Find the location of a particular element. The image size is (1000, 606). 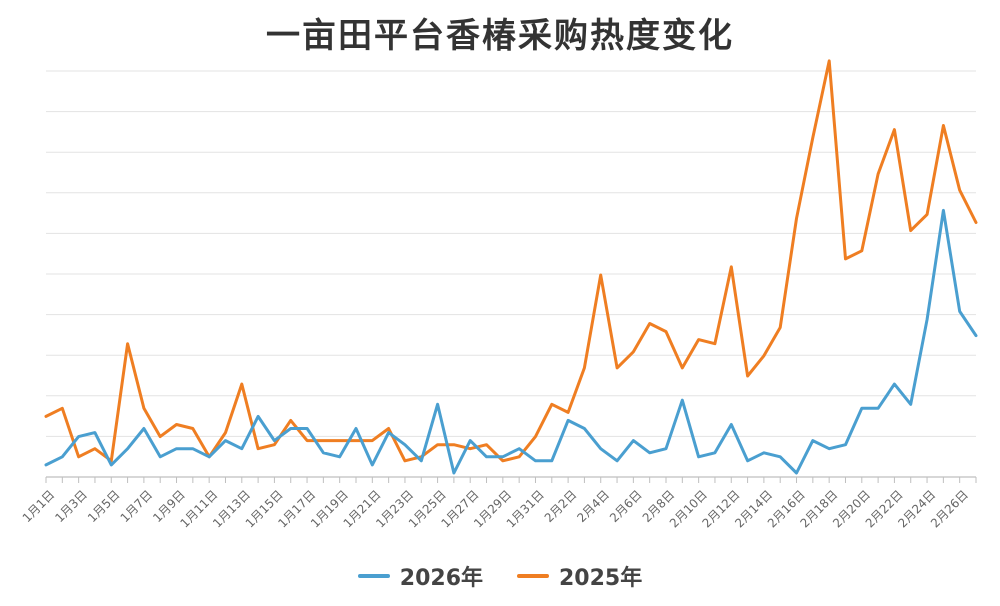

legend-label-2026: 2026年 is located at coordinates (441, 578).